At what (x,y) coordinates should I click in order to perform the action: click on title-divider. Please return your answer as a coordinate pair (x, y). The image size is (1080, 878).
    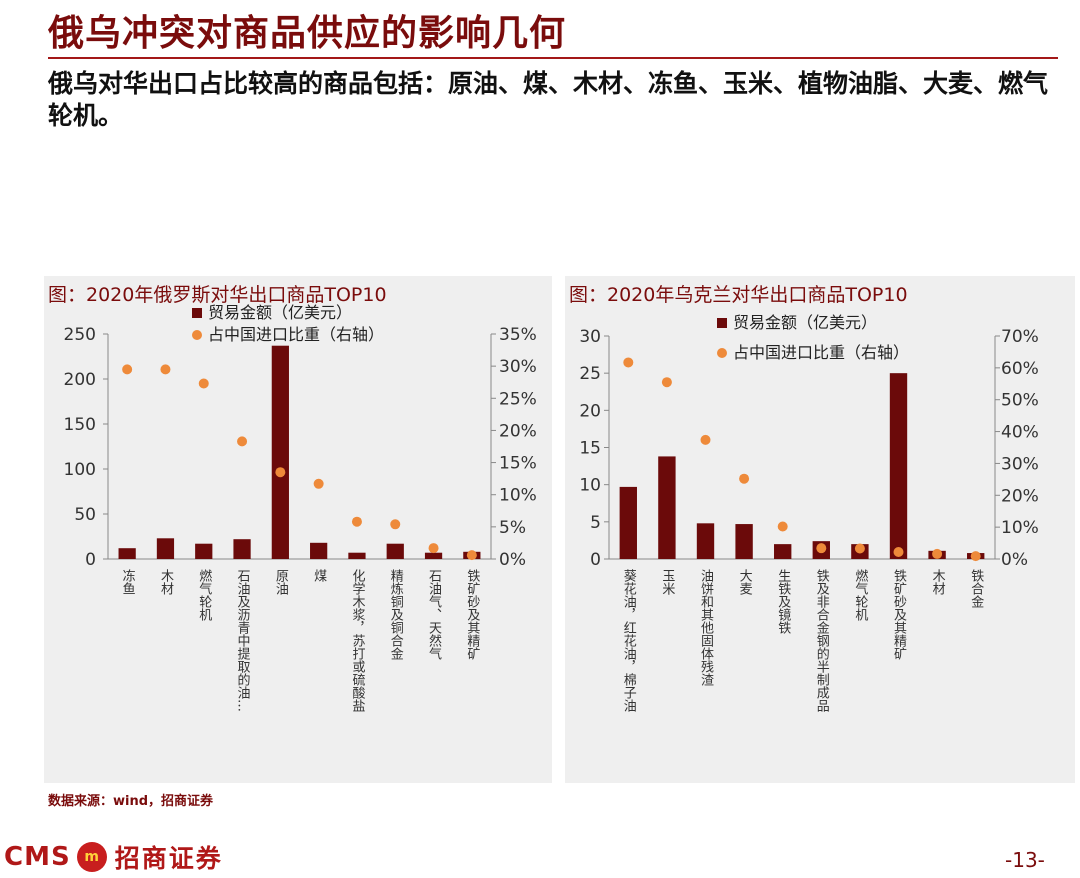
    Looking at the image, I should click on (553, 58).